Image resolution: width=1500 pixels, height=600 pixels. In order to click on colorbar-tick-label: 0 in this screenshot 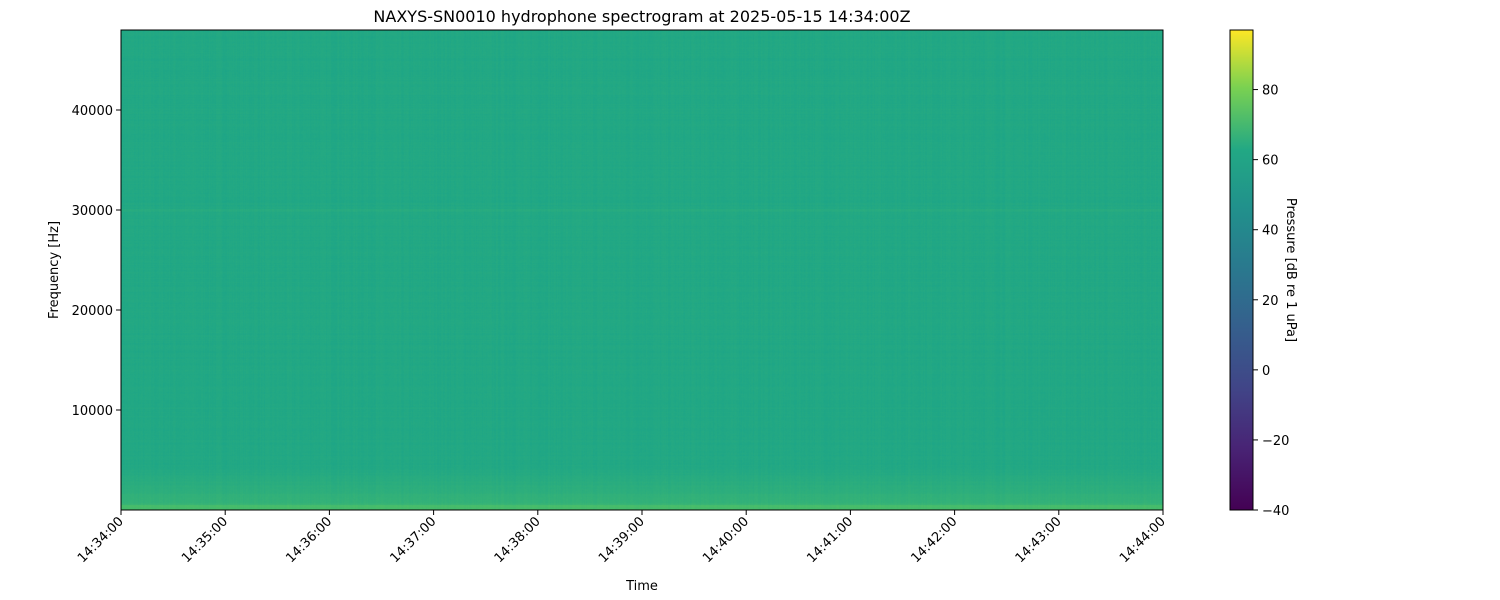, I will do `click(1266, 371)`.